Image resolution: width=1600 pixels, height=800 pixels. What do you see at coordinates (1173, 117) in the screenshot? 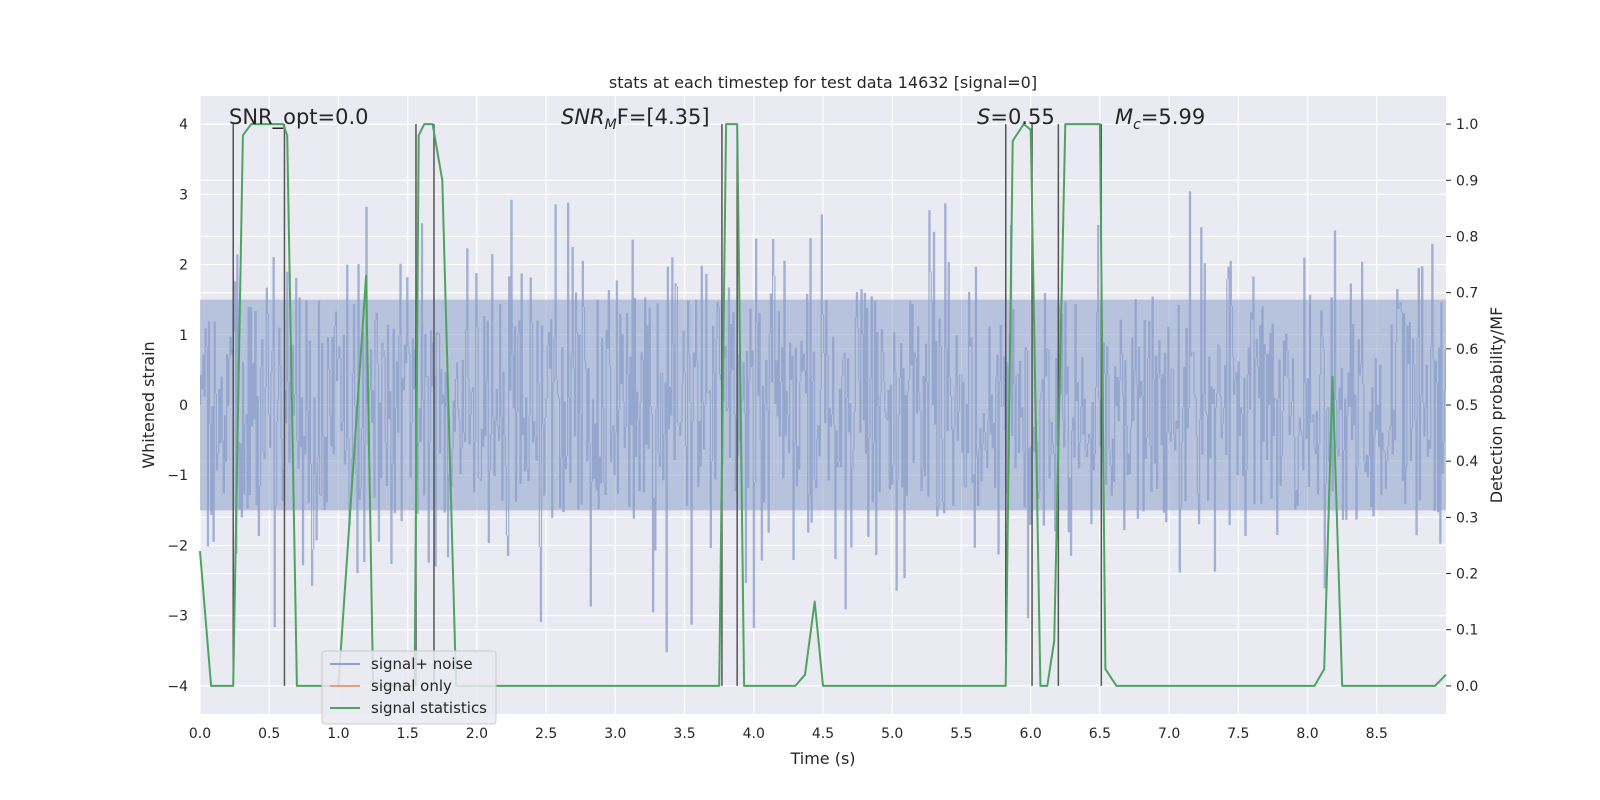
I see `mc-value: =5.99` at bounding box center [1173, 117].